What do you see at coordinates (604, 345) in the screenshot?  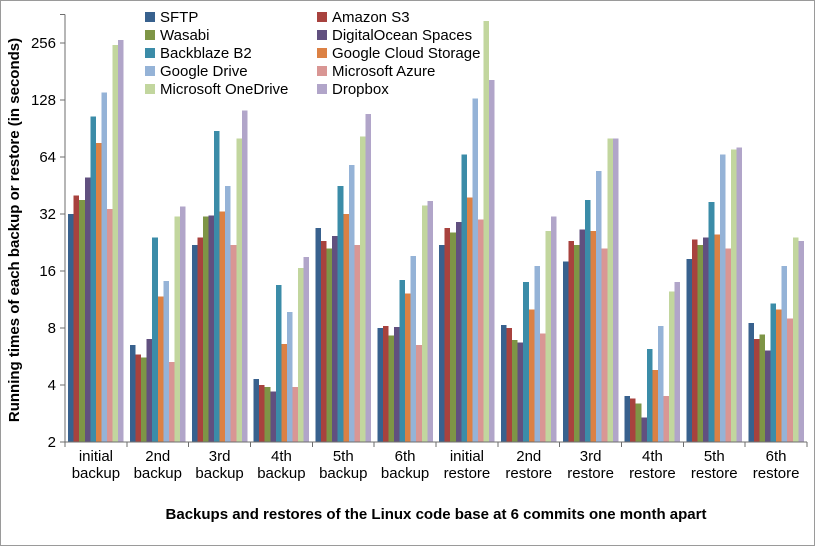 I see `bar-microsoft-azure-3rd-restore` at bounding box center [604, 345].